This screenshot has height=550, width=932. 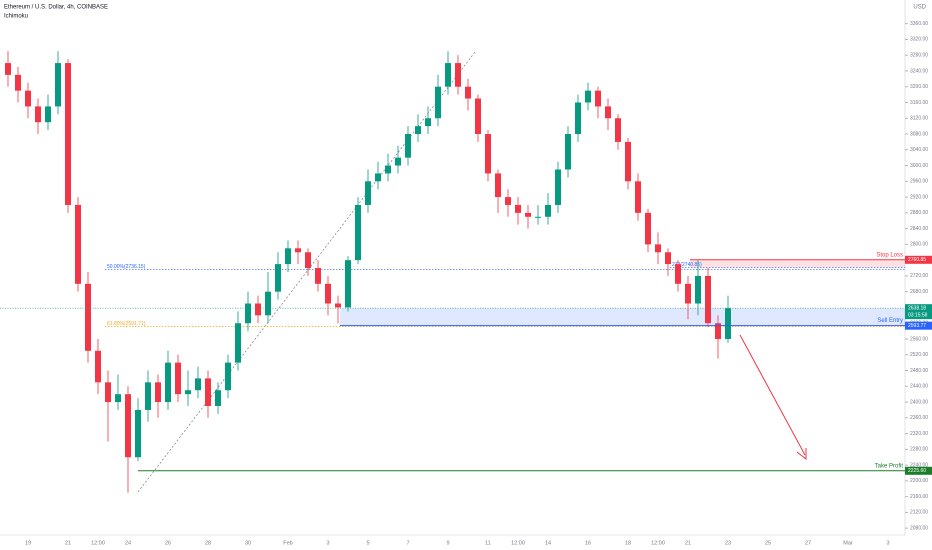 What do you see at coordinates (919, 292) in the screenshot?
I see `y-tick-label: 2680.00` at bounding box center [919, 292].